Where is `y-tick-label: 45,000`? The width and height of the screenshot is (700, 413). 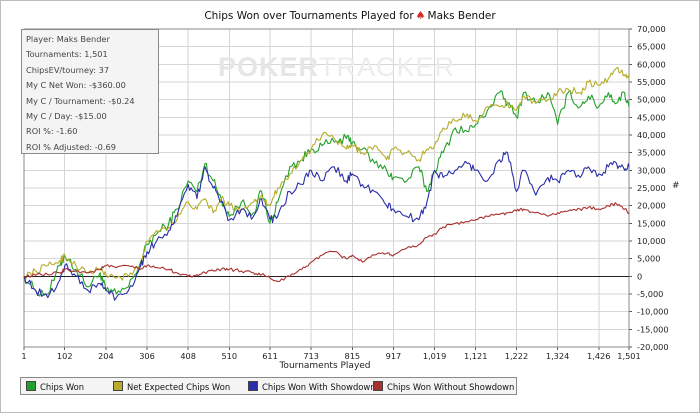 y-tick-label: 45,000 is located at coordinates (651, 117).